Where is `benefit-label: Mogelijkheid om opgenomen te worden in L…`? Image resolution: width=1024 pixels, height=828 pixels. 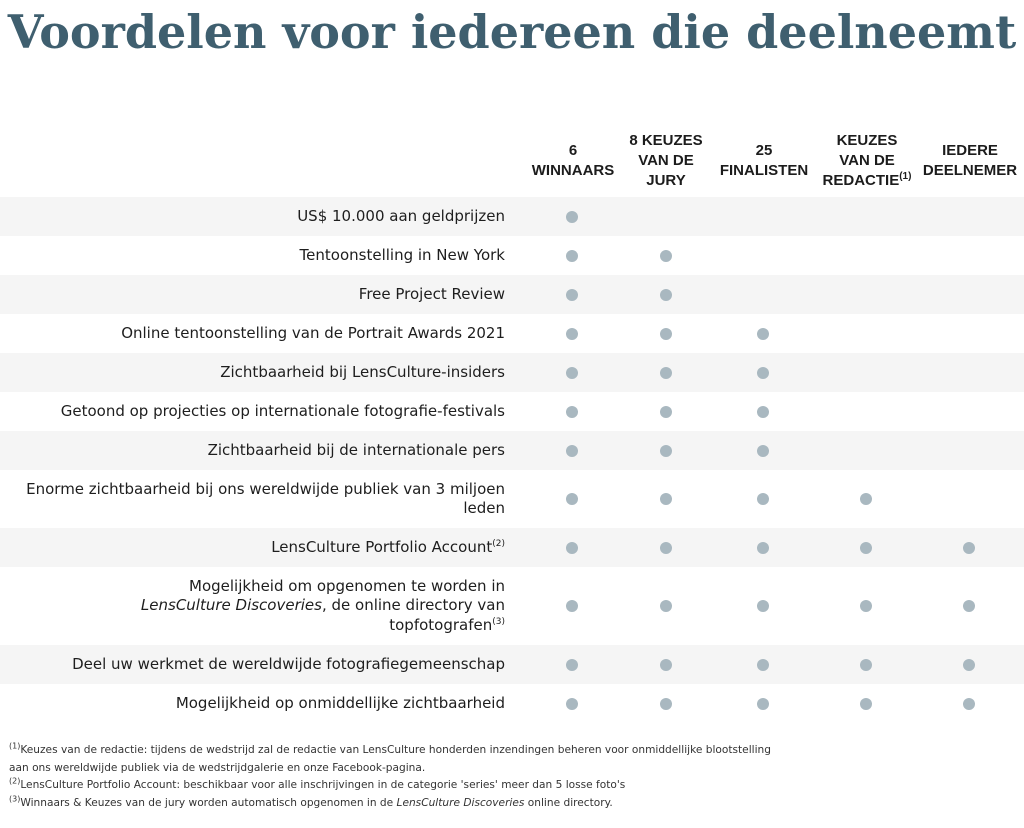
benefit-label: Mogelijkheid om opgenomen te worden in L… is located at coordinates (322, 605).